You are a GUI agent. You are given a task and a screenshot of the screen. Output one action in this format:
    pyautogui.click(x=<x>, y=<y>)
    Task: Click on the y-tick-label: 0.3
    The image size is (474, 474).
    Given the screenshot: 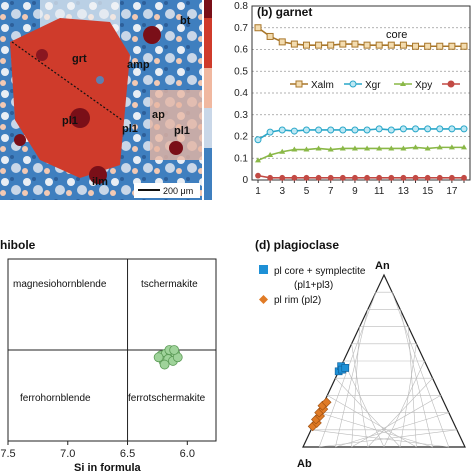 What is the action you would take?
    pyautogui.click(x=241, y=115)
    